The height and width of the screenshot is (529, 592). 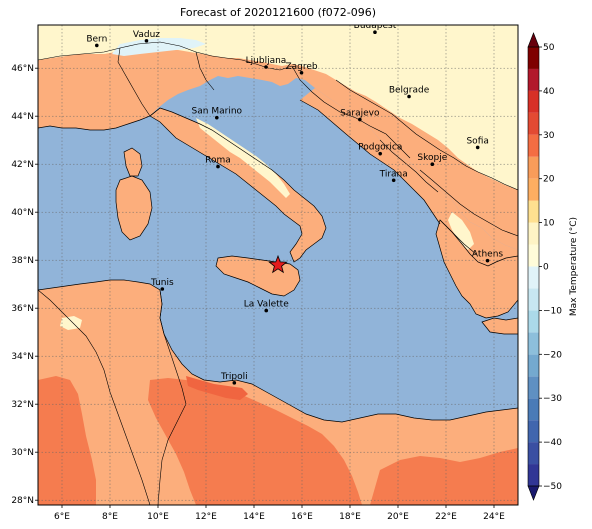 What do you see at coordinates (461, 231) in the screenshot?
I see `land-pindus-cool` at bounding box center [461, 231].